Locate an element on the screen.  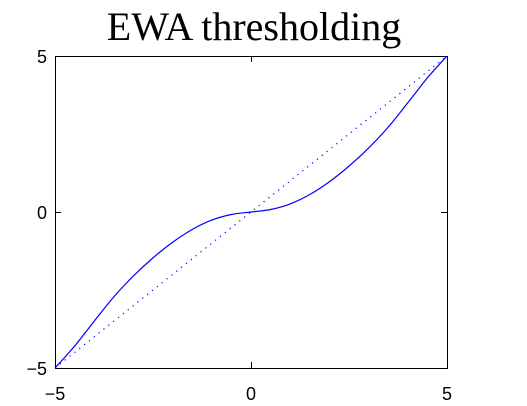
x-tick-label-max: 5 is located at coordinates (447, 394).